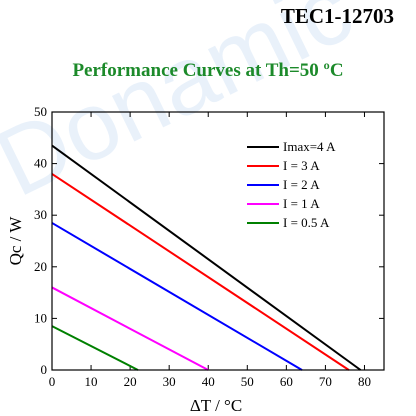 The height and width of the screenshot is (416, 416). What do you see at coordinates (40, 266) in the screenshot?
I see `y-tick-label: 20` at bounding box center [40, 266].